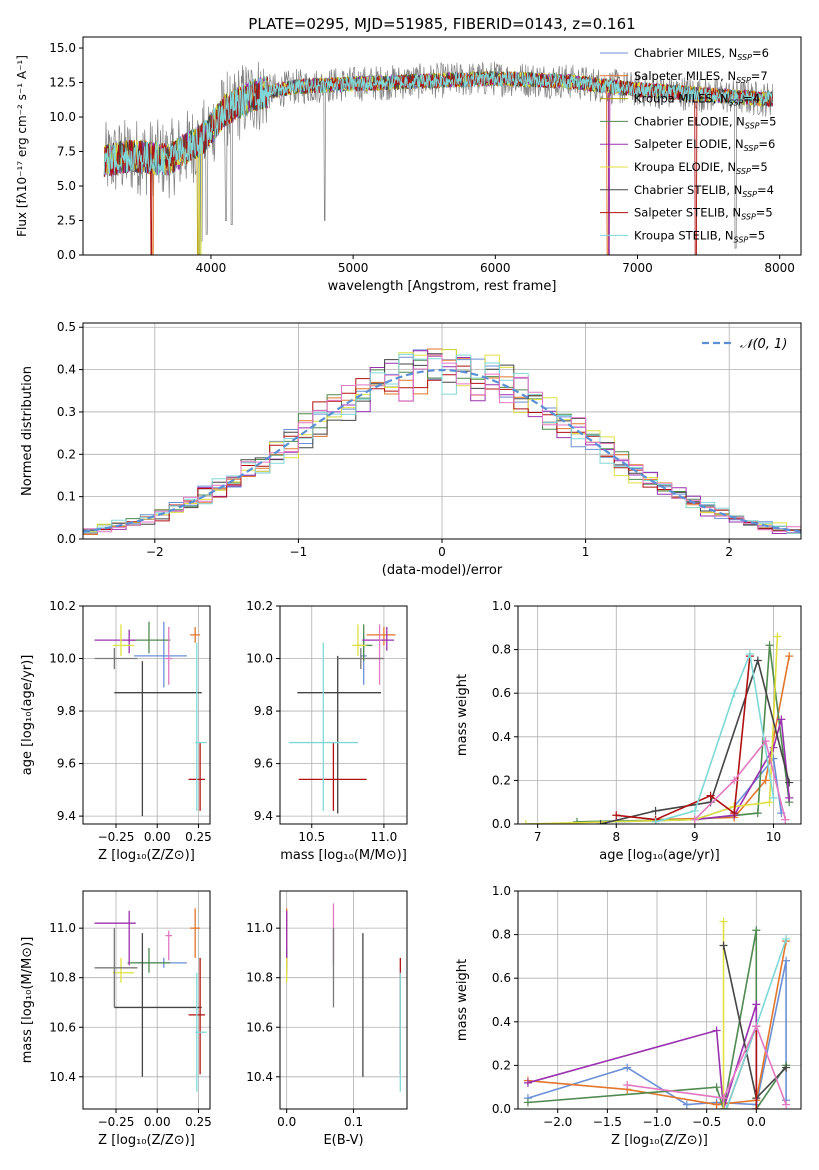 The width and height of the screenshot is (819, 1170). What do you see at coordinates (62, 48) in the screenshot?
I see `y-tick-label: 15.0` at bounding box center [62, 48].